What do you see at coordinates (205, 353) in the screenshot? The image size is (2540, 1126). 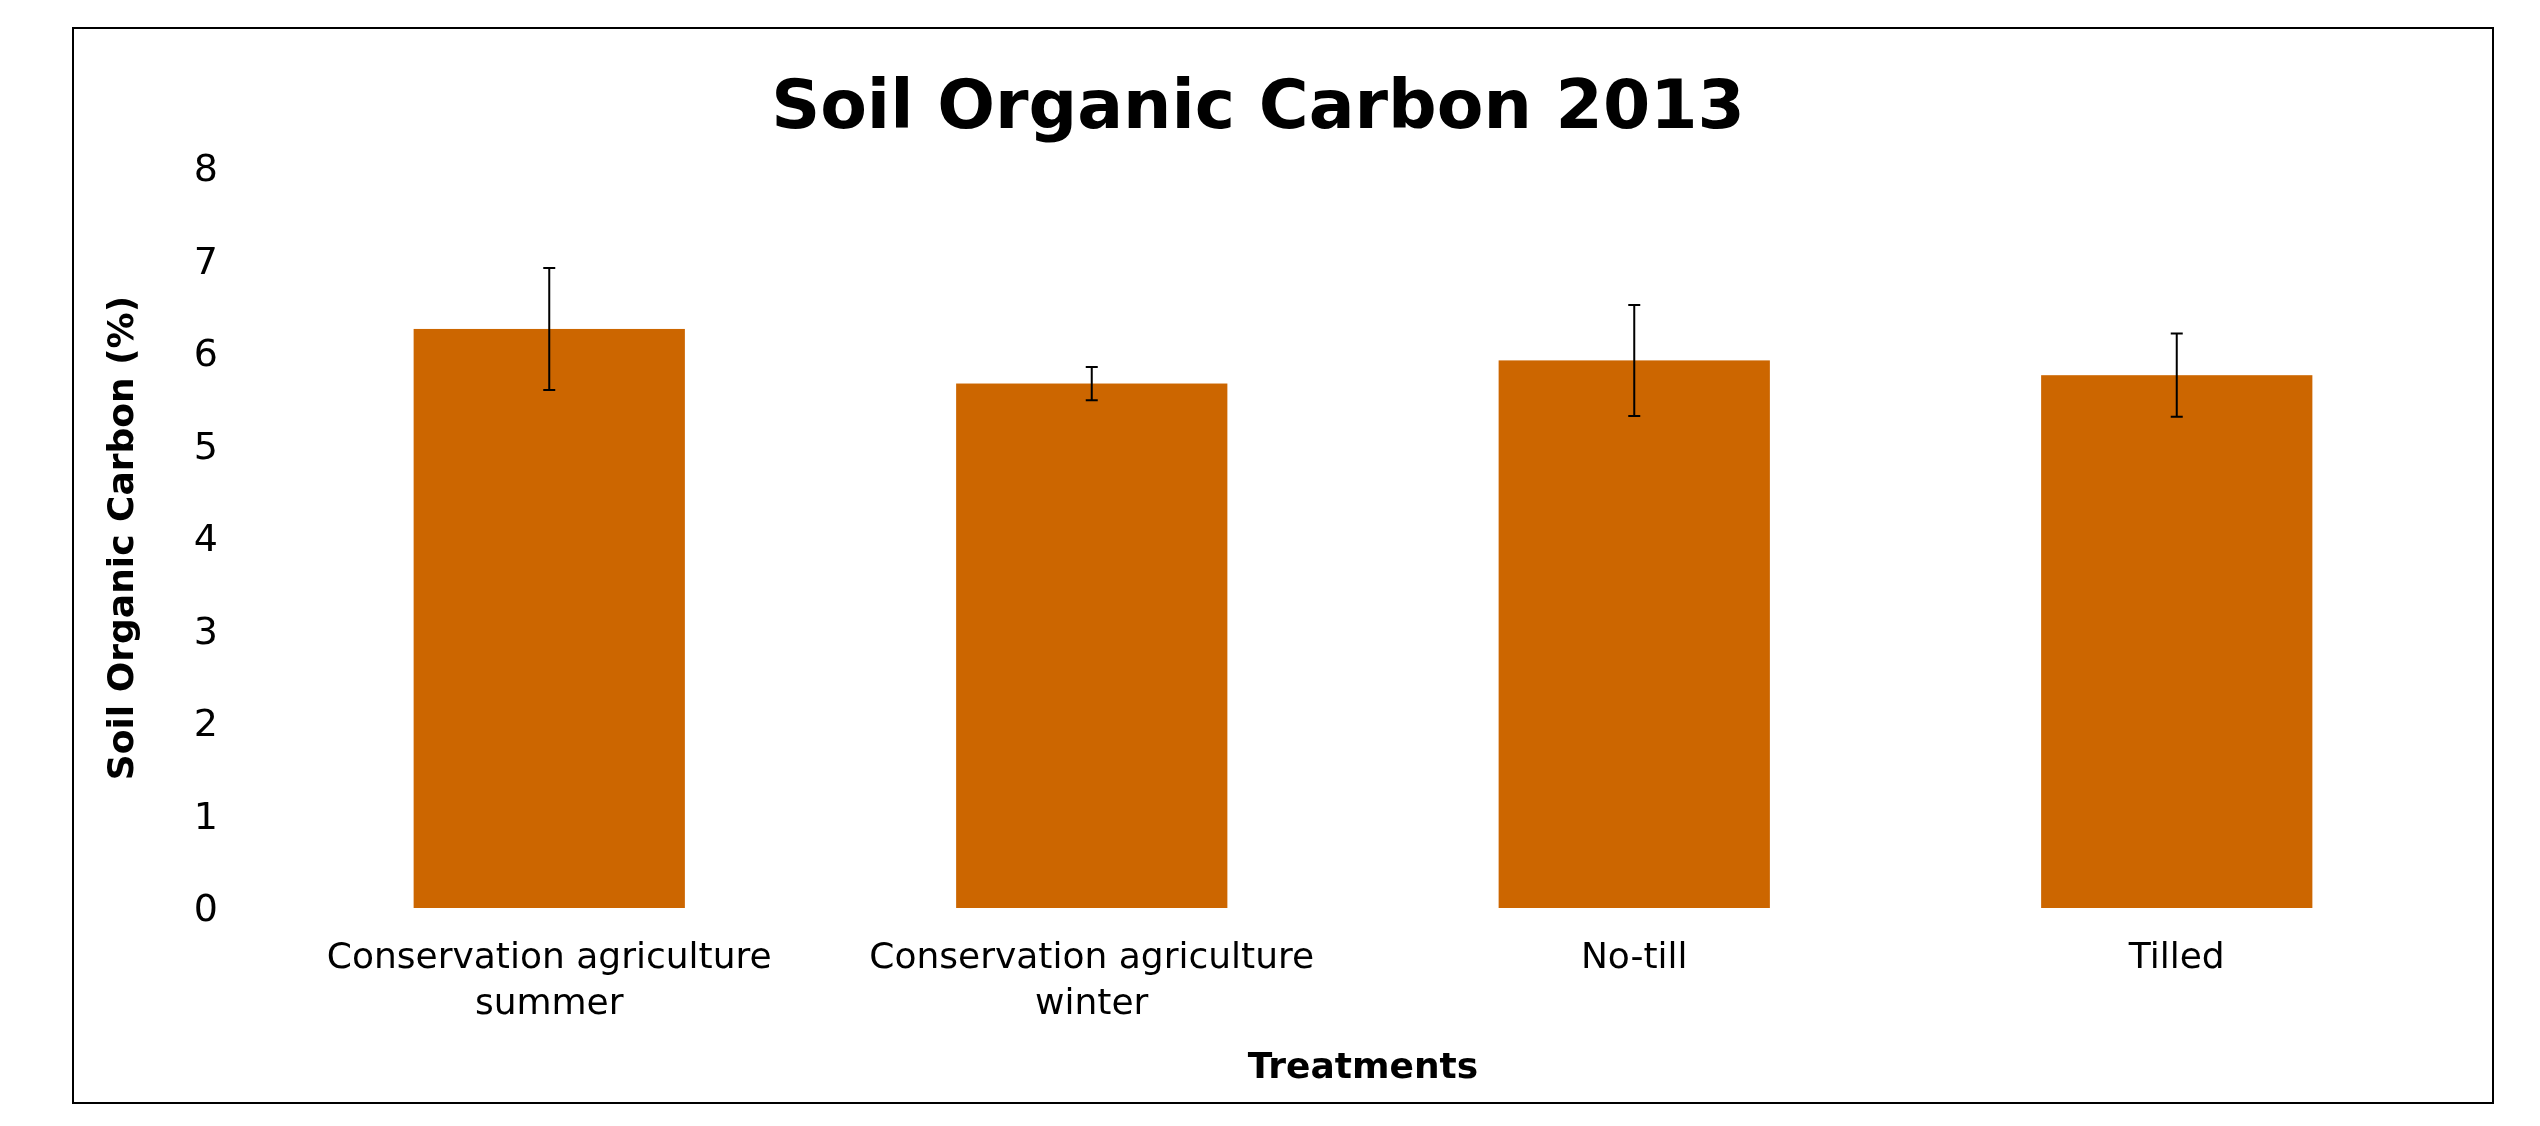 I see `y-tick-label: 6` at bounding box center [205, 353].